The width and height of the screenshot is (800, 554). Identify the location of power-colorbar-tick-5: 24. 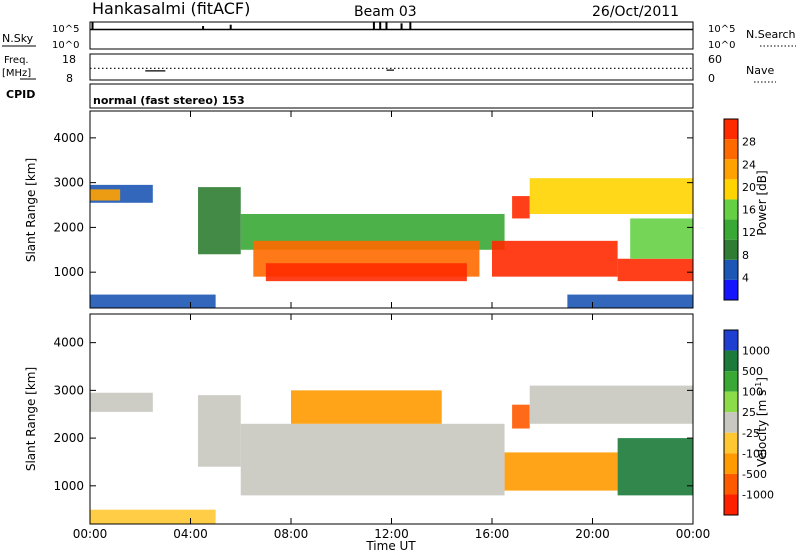
(749, 164).